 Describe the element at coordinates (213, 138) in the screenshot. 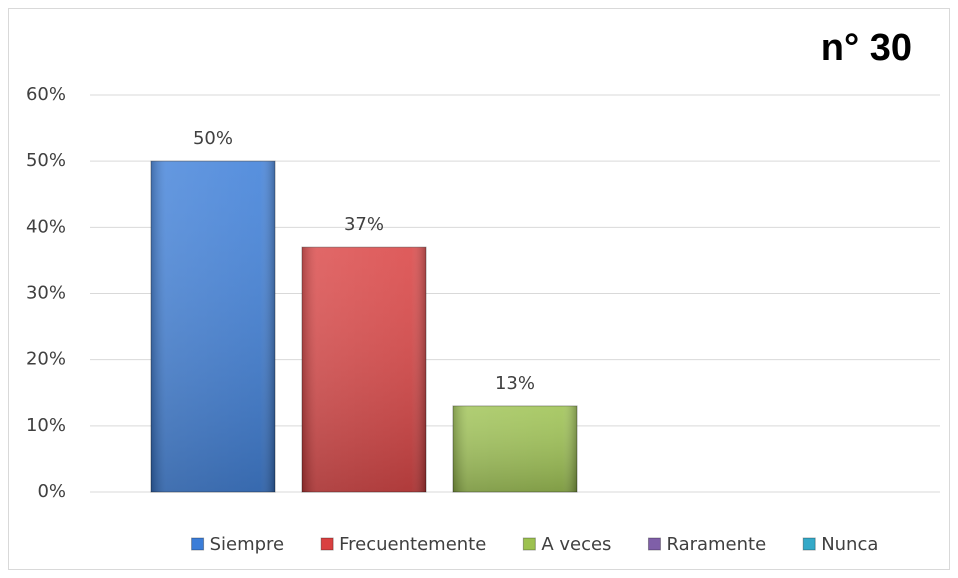

I see `data-label: 50%` at that location.